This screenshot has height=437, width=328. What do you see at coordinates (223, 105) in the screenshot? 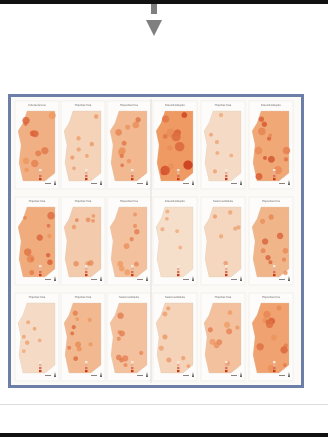
I see `map-panel-title: Hipotermia` at bounding box center [223, 105].